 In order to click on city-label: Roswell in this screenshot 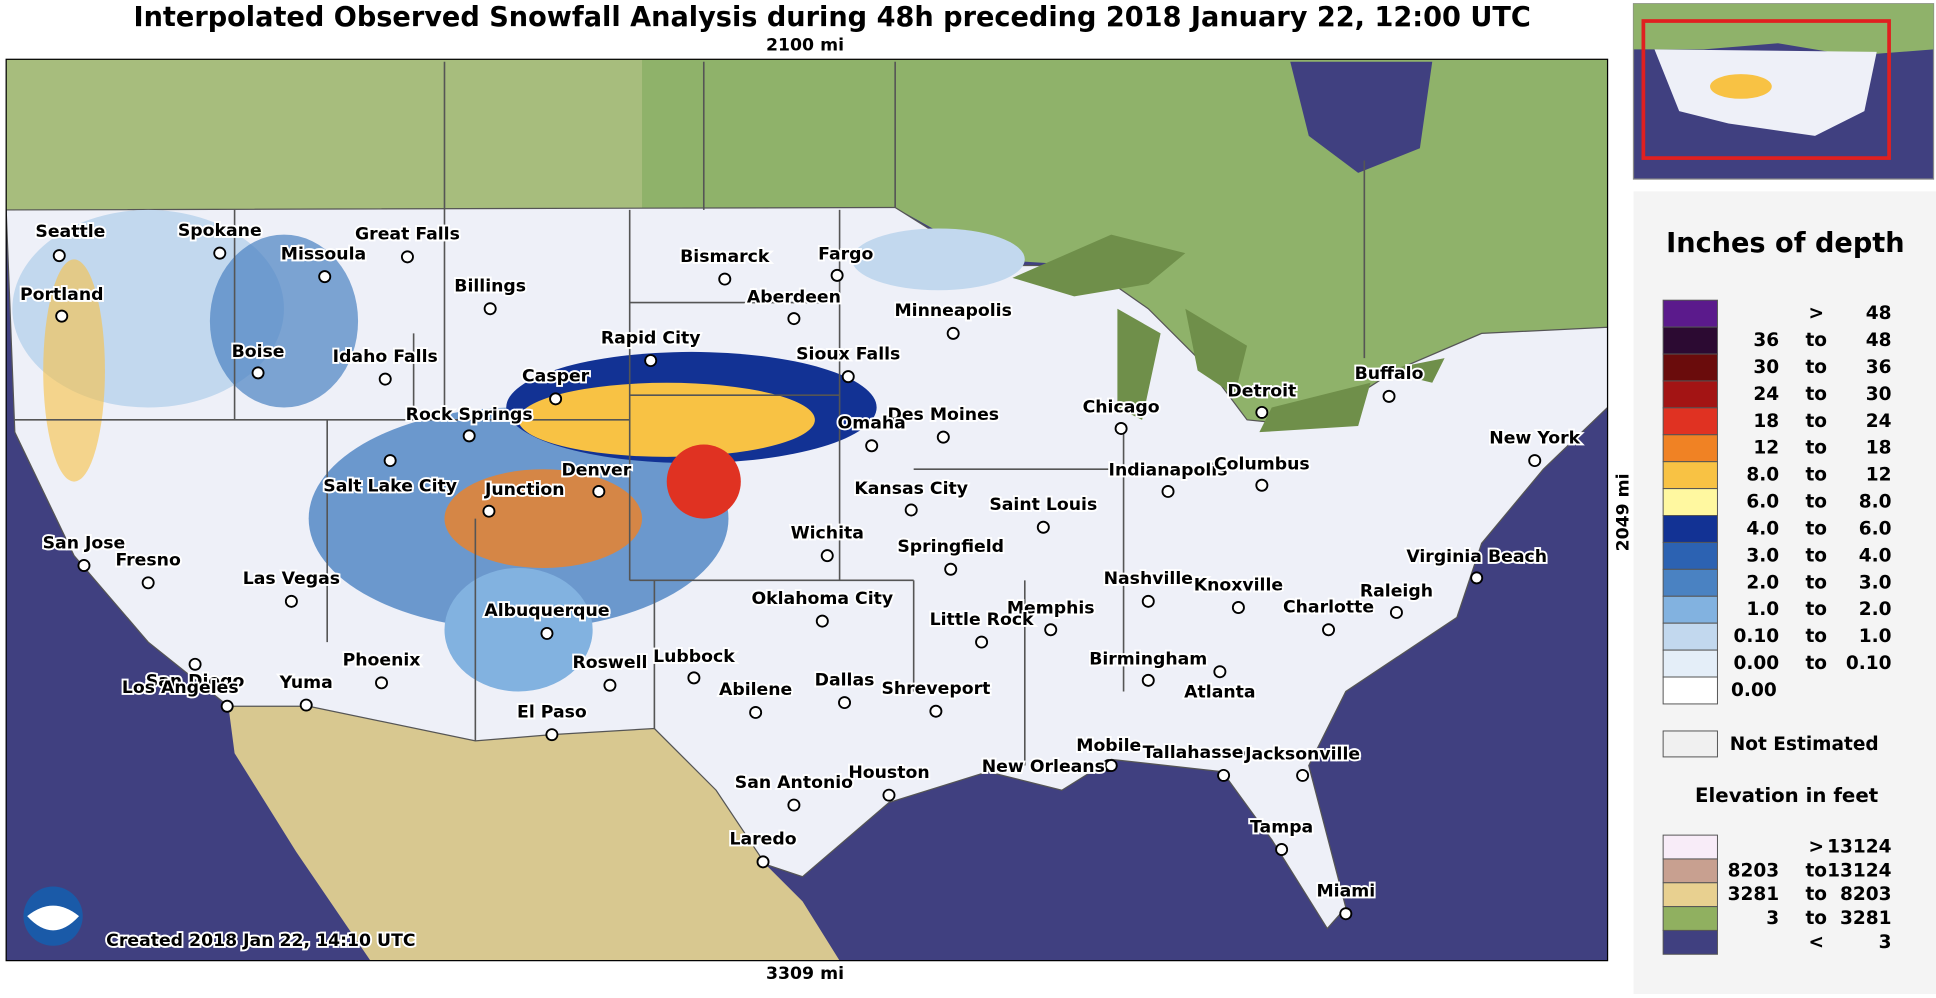, I will do `click(609, 663)`.